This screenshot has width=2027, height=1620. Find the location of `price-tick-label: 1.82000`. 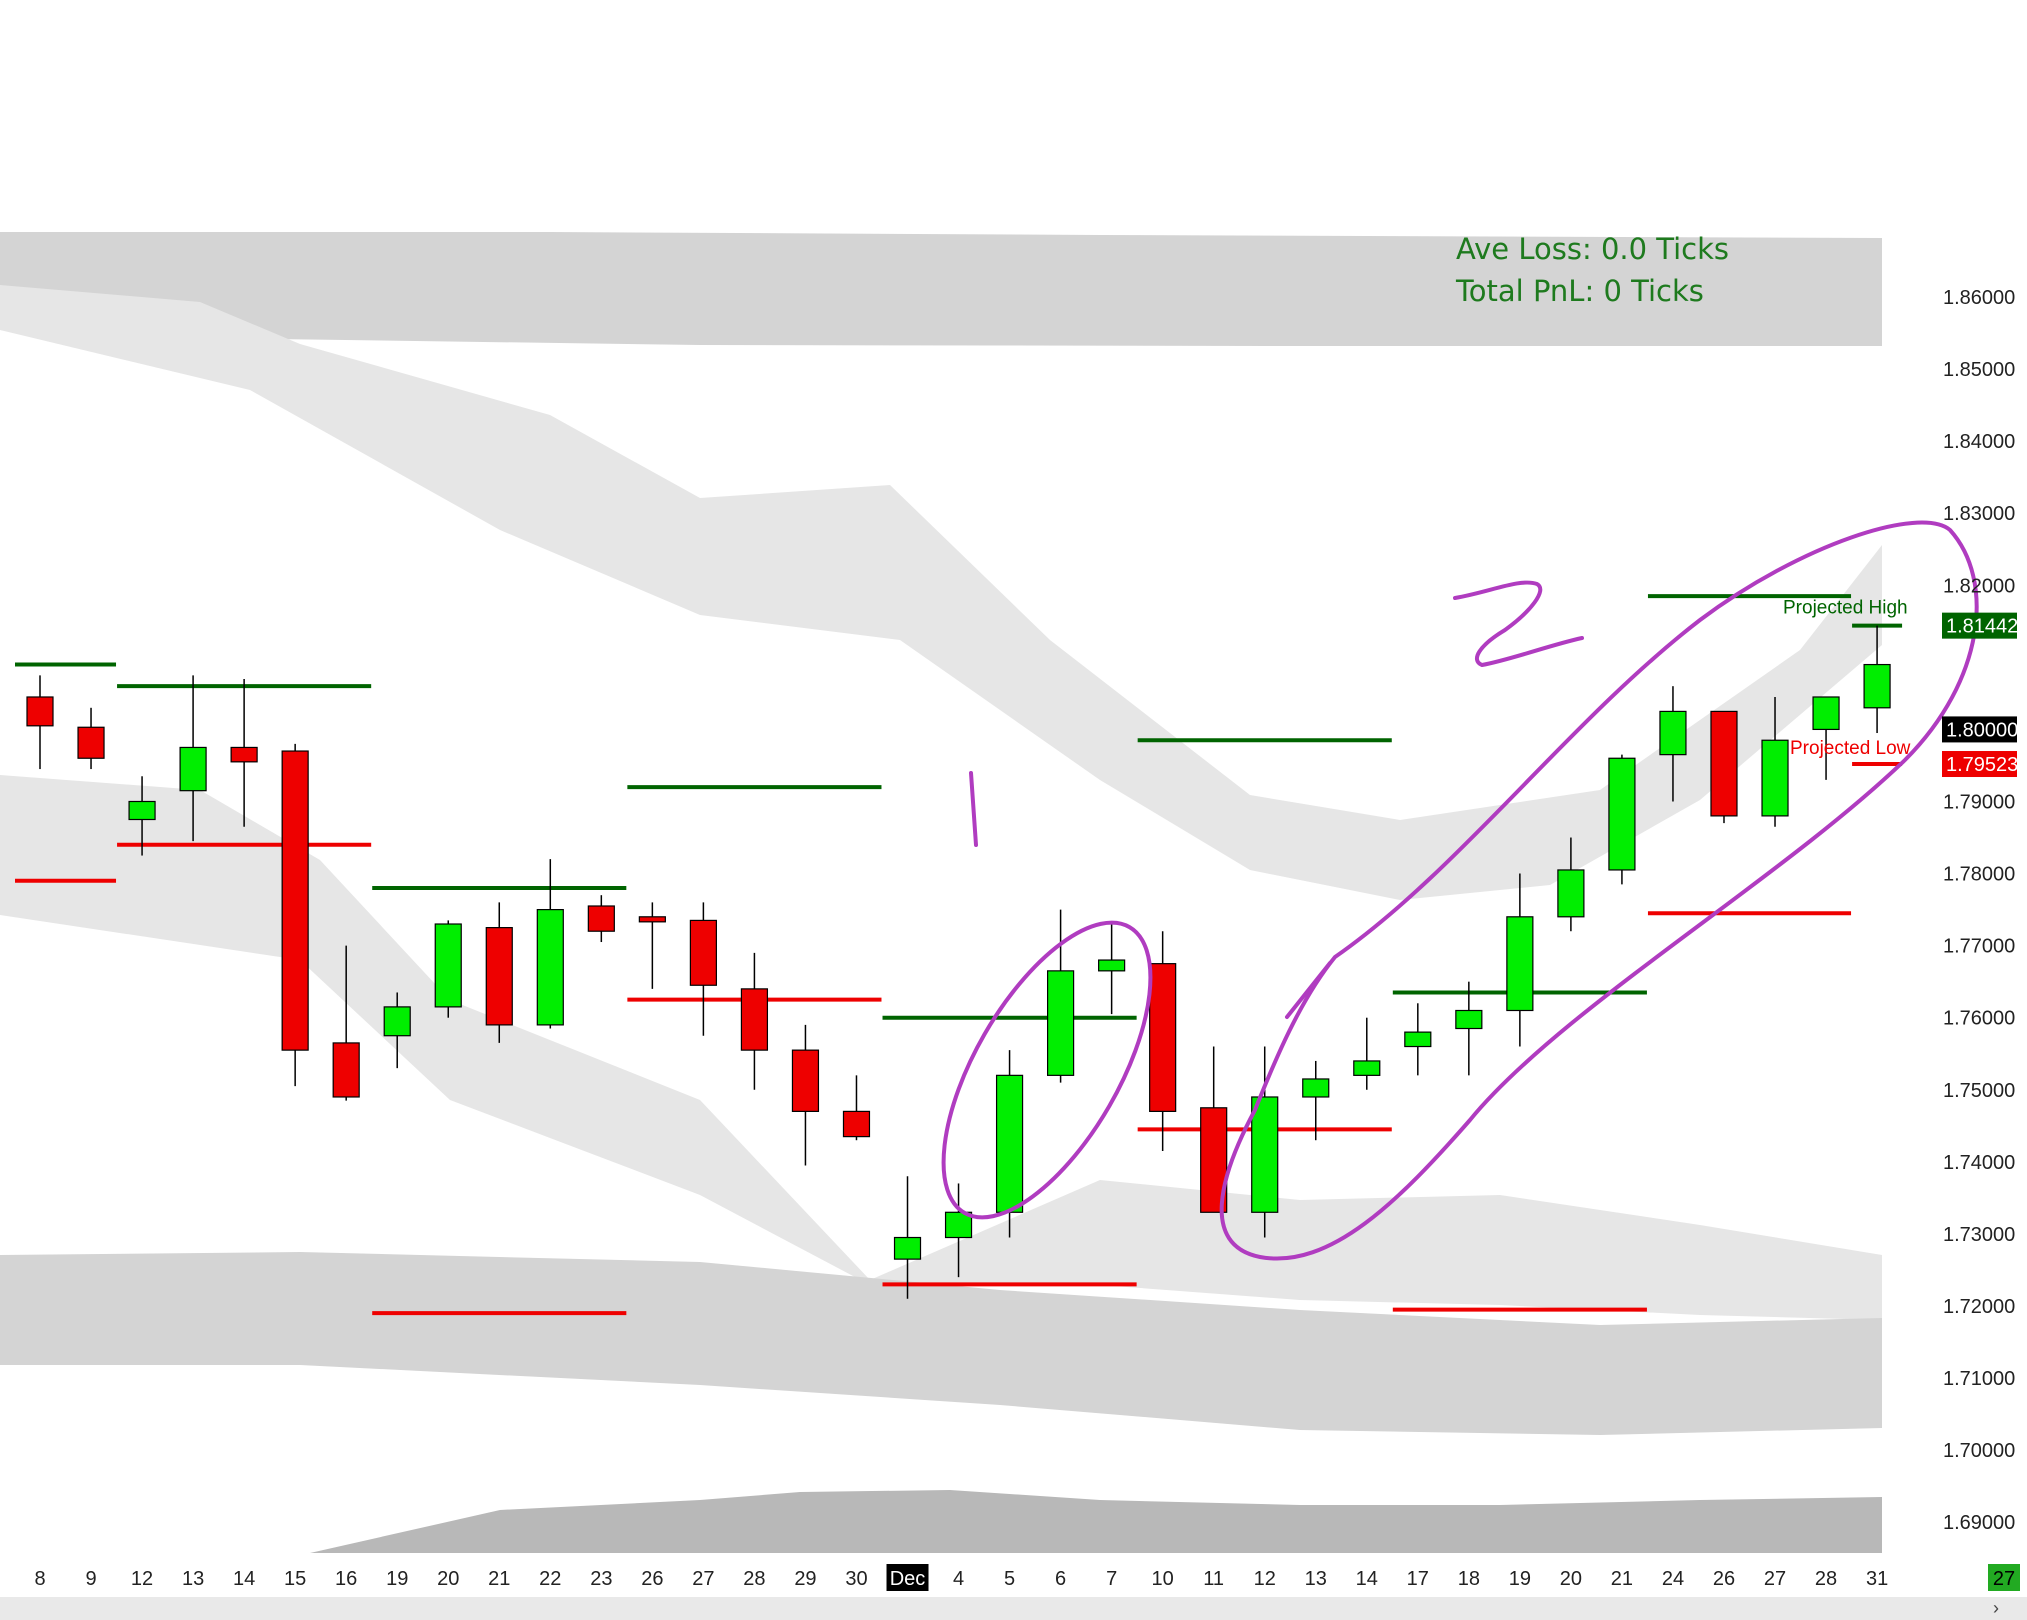

price-tick-label: 1.82000 is located at coordinates (1979, 586).